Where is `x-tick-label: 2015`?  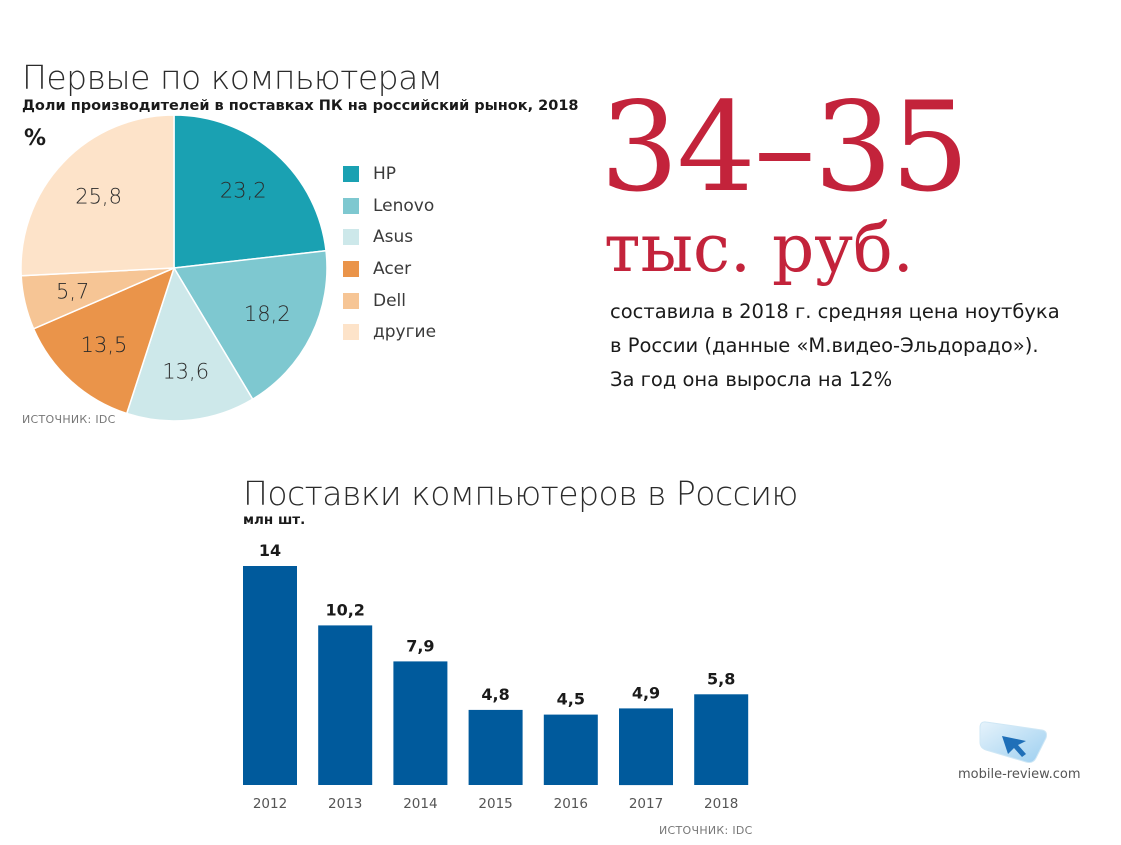
x-tick-label: 2015 is located at coordinates (495, 804).